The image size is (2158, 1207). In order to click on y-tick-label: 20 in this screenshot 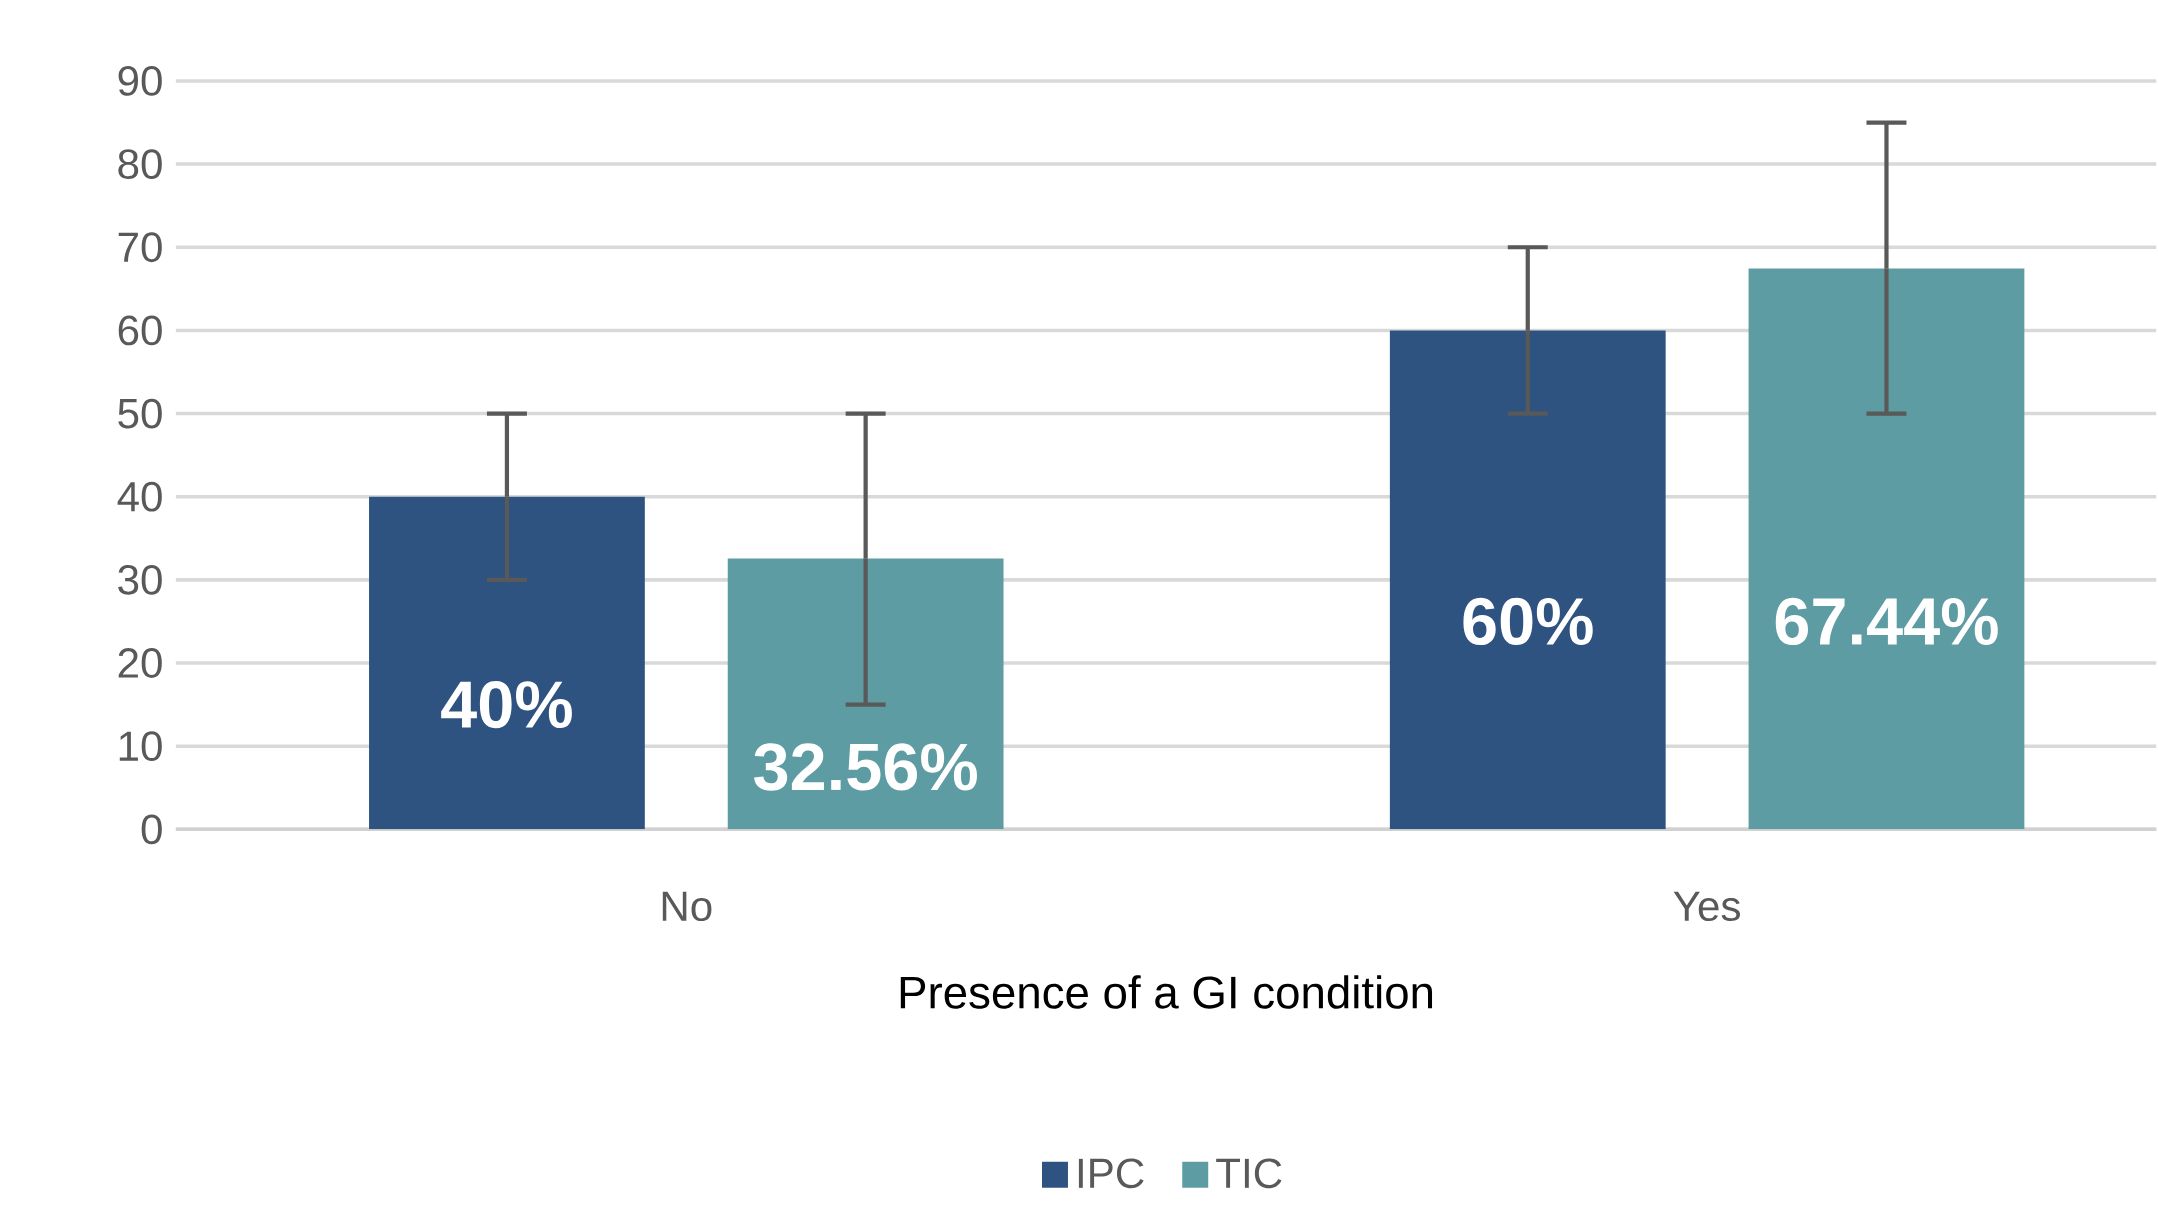, I will do `click(140, 663)`.